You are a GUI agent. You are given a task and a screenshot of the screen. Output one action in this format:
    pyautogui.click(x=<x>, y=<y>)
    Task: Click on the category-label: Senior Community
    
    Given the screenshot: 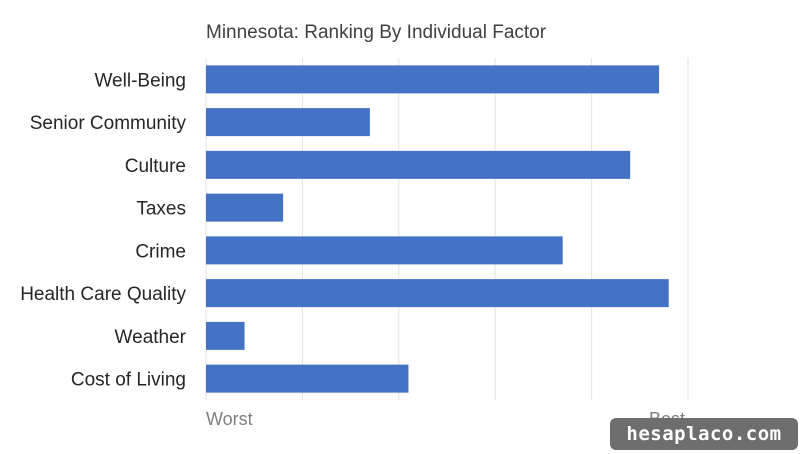 What is the action you would take?
    pyautogui.click(x=108, y=123)
    